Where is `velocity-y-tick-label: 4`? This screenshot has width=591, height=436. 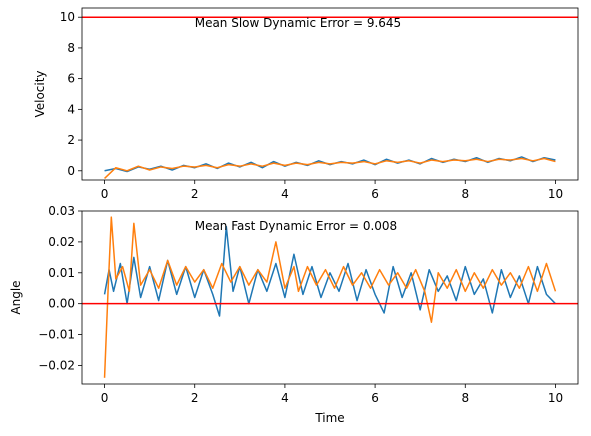 velocity-y-tick-label: 4 is located at coordinates (71, 109).